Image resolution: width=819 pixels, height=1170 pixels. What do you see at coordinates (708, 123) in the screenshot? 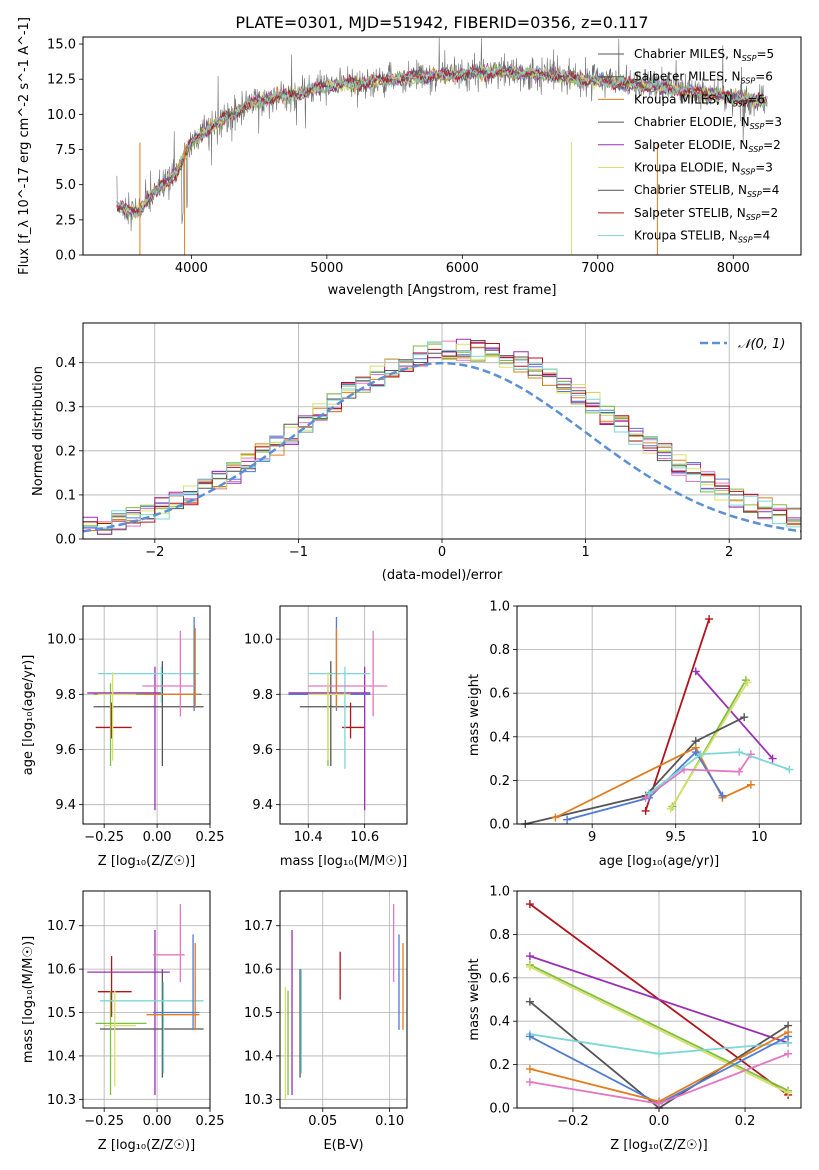
I see `legend-label: Chabrier ELODIE, NSSP=3` at bounding box center [708, 123].